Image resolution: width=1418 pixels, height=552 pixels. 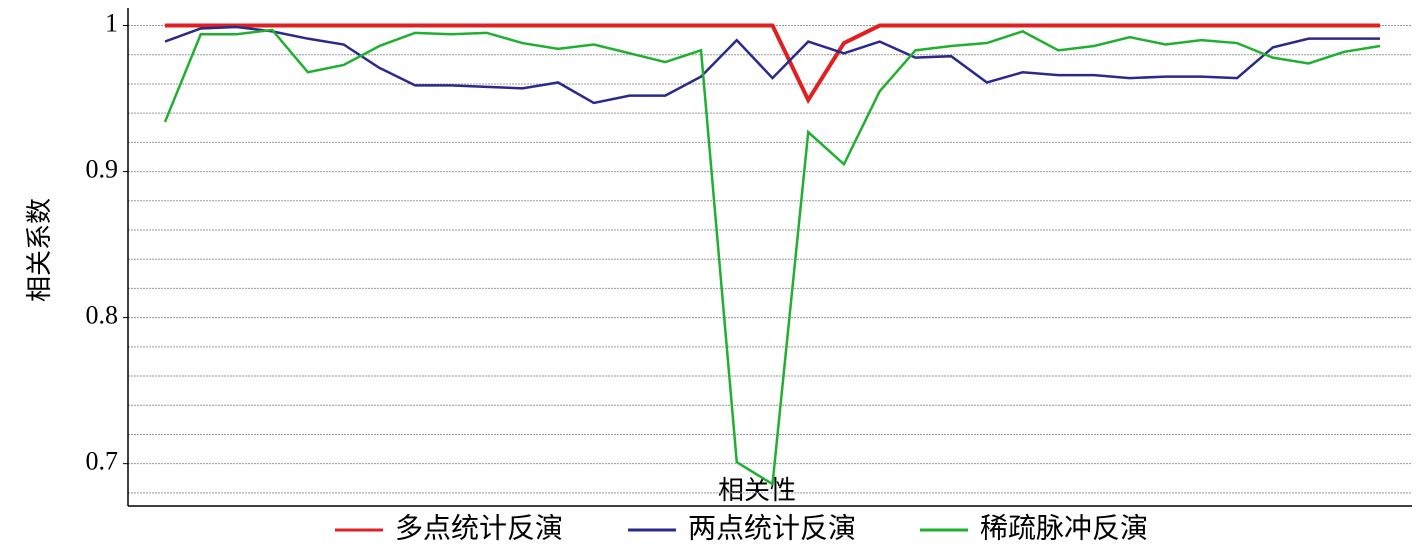 What do you see at coordinates (102, 461) in the screenshot?
I see `y-tick-label: 0.7` at bounding box center [102, 461].